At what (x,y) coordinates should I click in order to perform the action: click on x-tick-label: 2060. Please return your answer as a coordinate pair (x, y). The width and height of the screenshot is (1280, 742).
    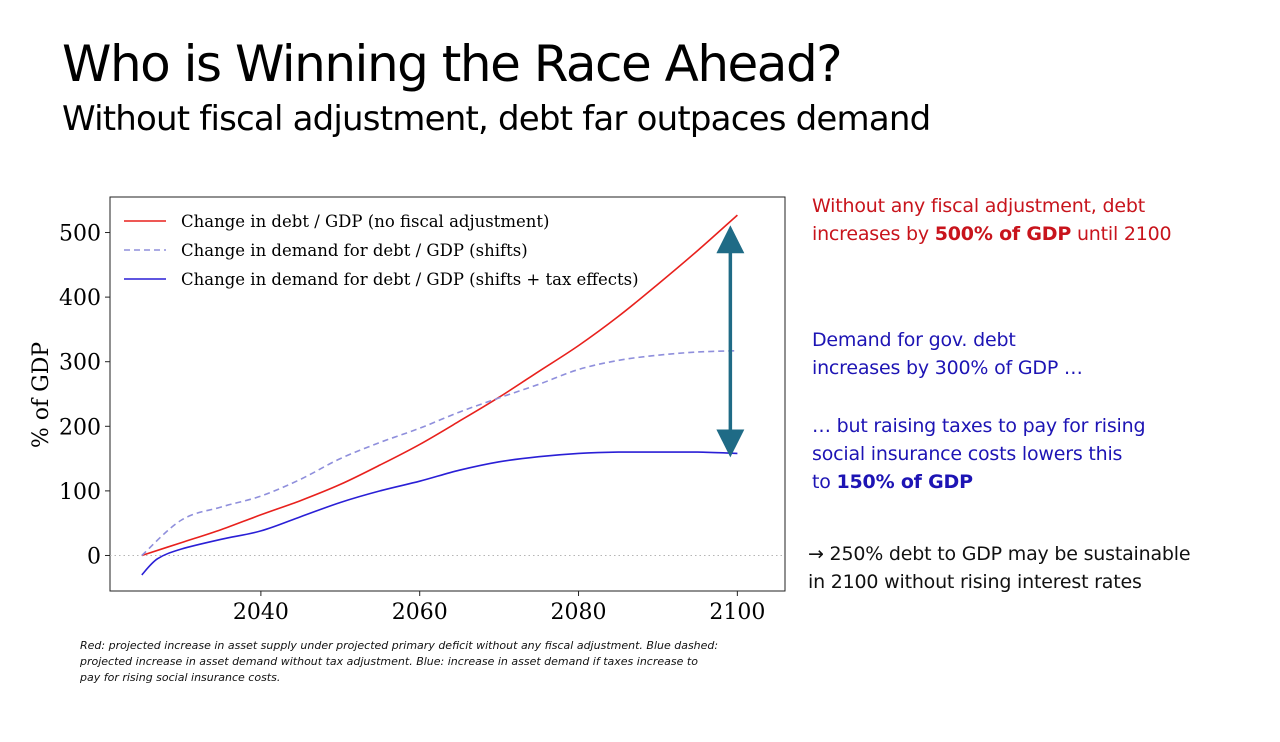
    Looking at the image, I should click on (420, 612).